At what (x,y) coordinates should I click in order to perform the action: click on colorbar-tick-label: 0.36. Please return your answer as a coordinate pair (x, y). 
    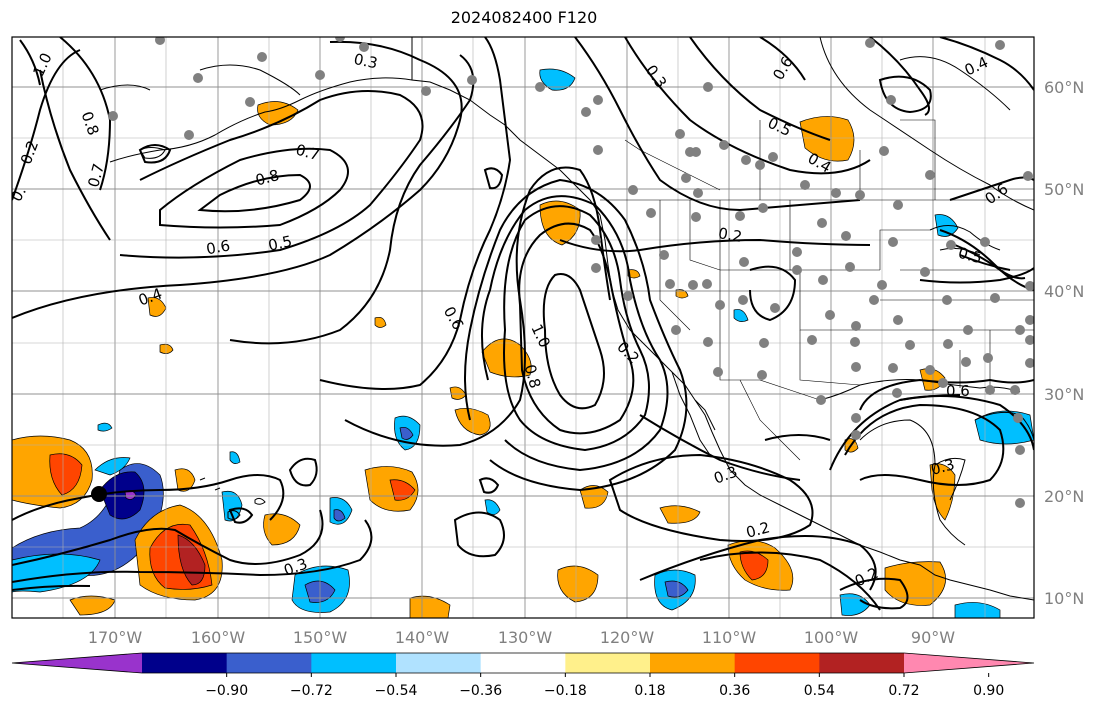
    Looking at the image, I should click on (734, 691).